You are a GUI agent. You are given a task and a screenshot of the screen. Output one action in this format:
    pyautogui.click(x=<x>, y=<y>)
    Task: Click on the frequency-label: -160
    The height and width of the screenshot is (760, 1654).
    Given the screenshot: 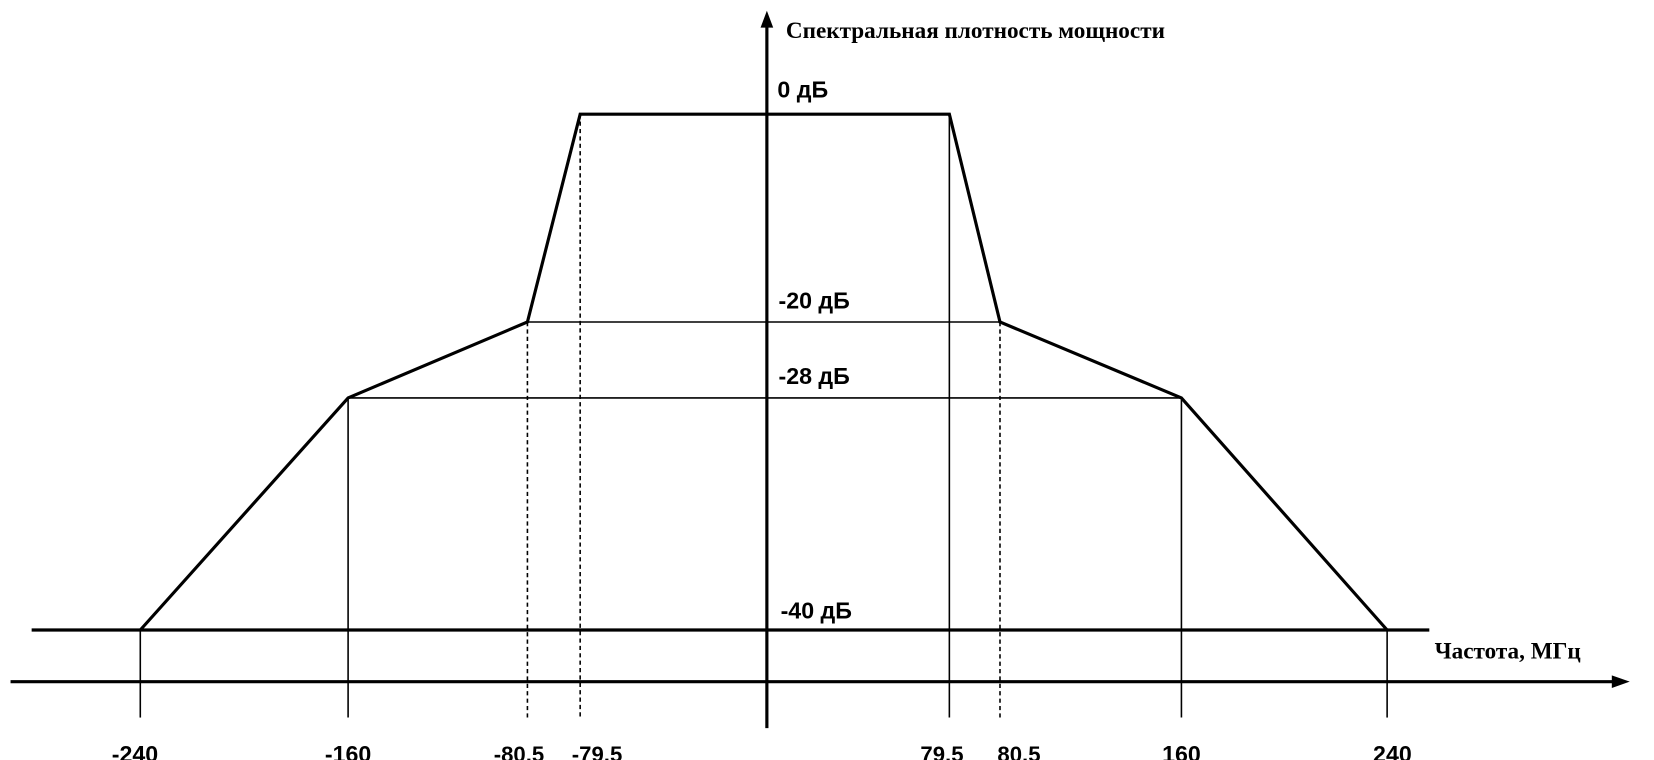 What is the action you would take?
    pyautogui.click(x=348, y=750)
    